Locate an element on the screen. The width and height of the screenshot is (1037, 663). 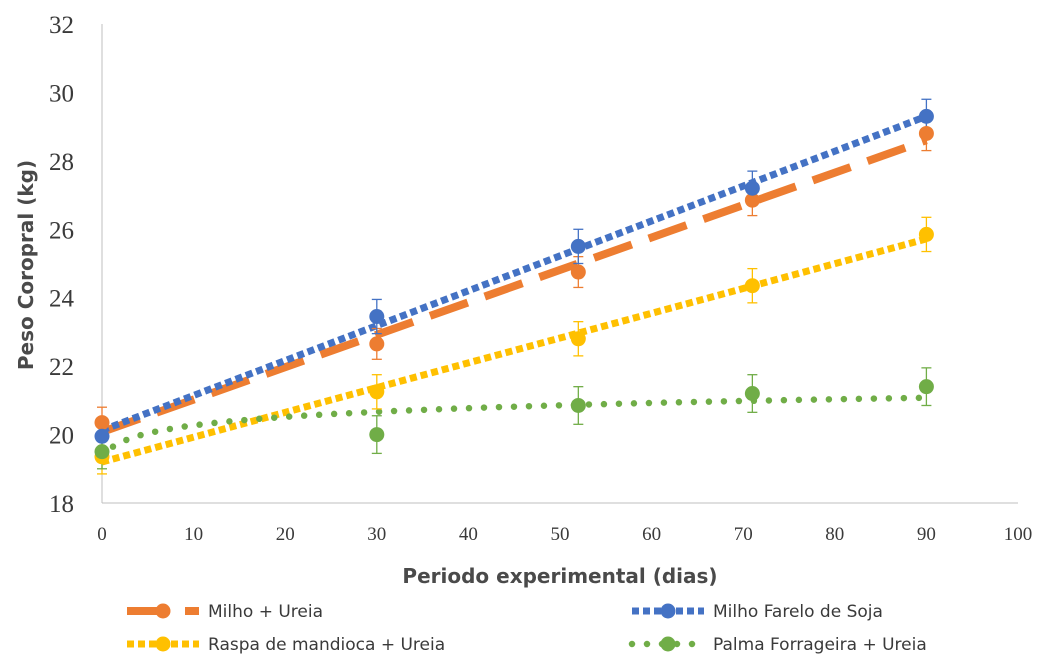
x-tick-label: 50 is located at coordinates (560, 534).